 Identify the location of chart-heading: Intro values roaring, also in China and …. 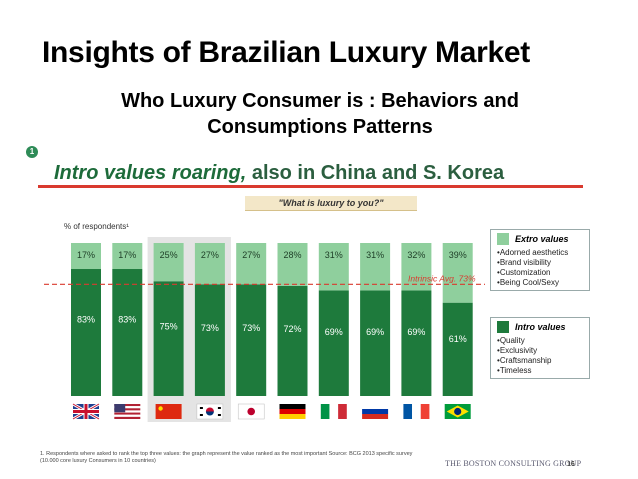
(279, 173).